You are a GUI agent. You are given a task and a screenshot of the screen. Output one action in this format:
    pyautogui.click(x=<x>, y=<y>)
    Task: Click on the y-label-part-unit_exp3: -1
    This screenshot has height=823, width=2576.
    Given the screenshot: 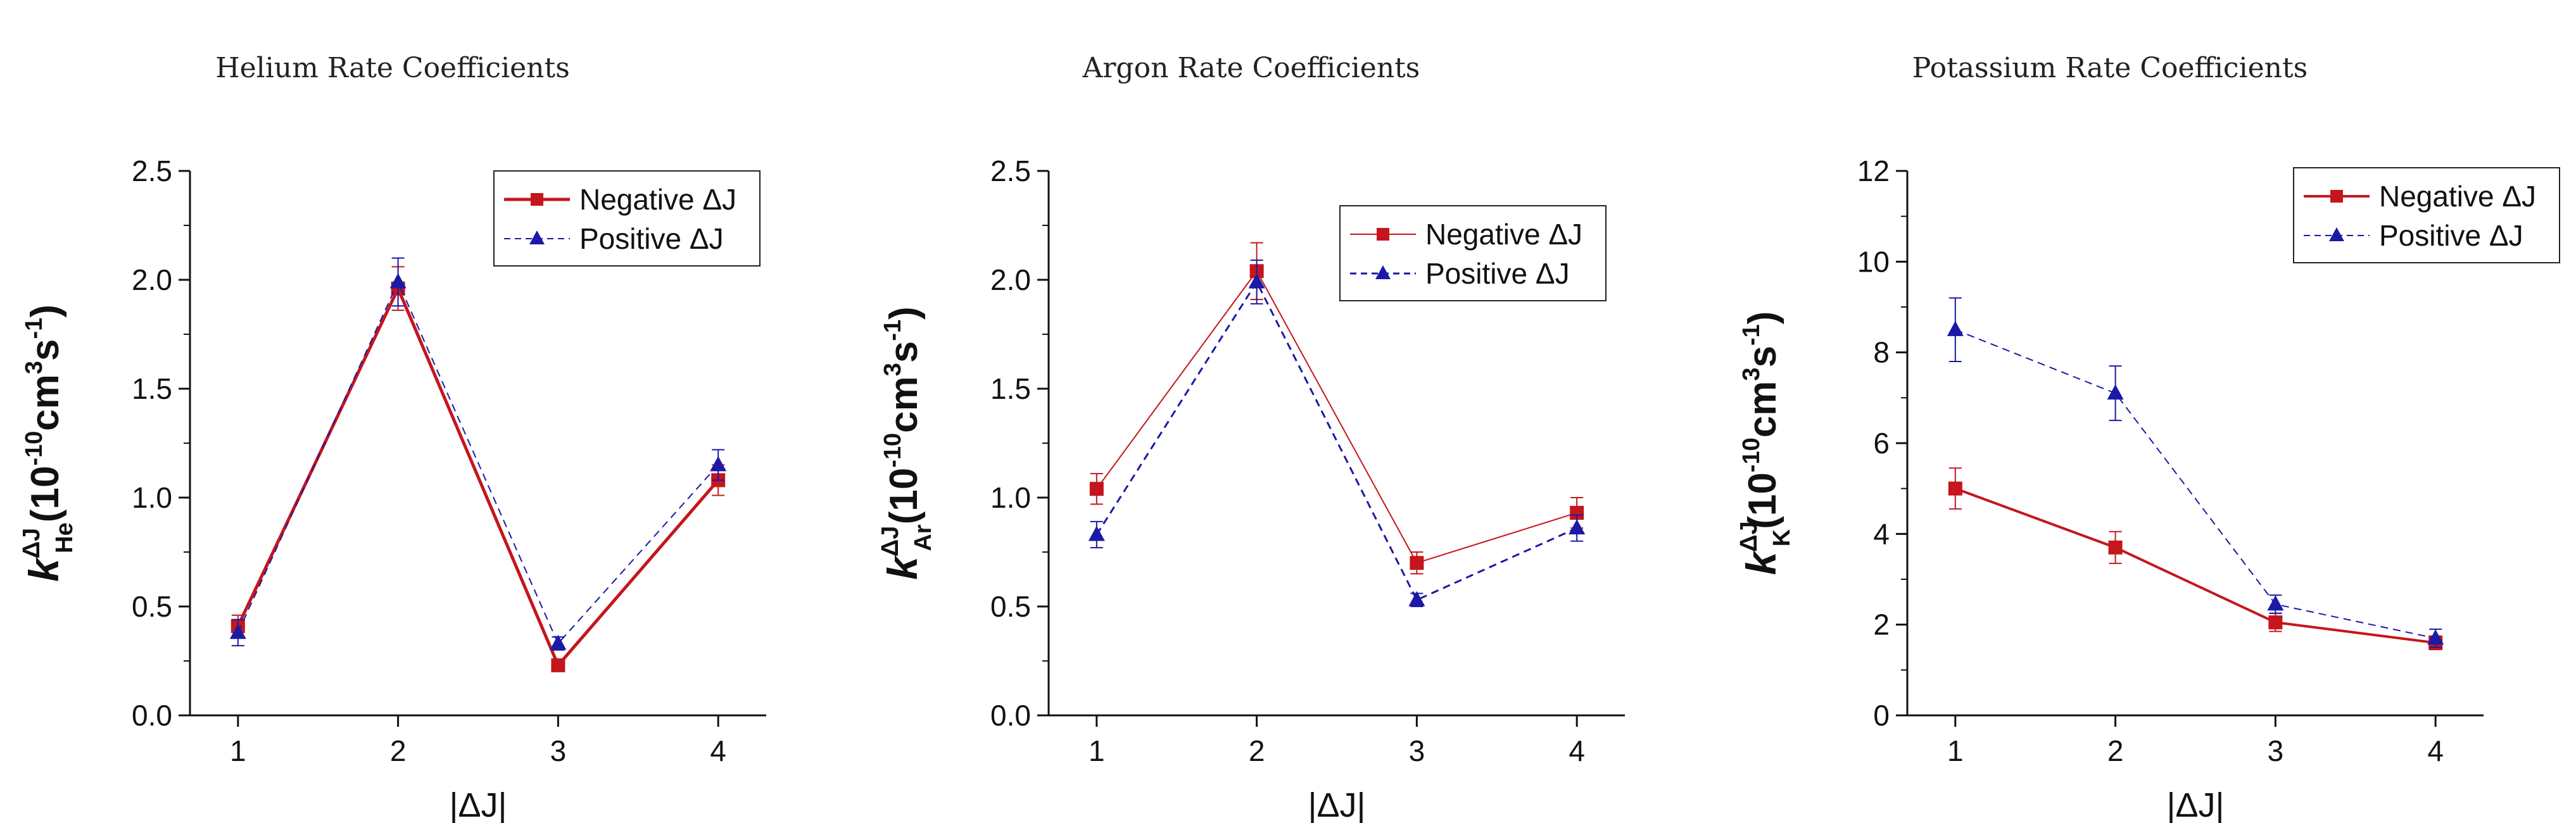 What is the action you would take?
    pyautogui.click(x=34, y=328)
    